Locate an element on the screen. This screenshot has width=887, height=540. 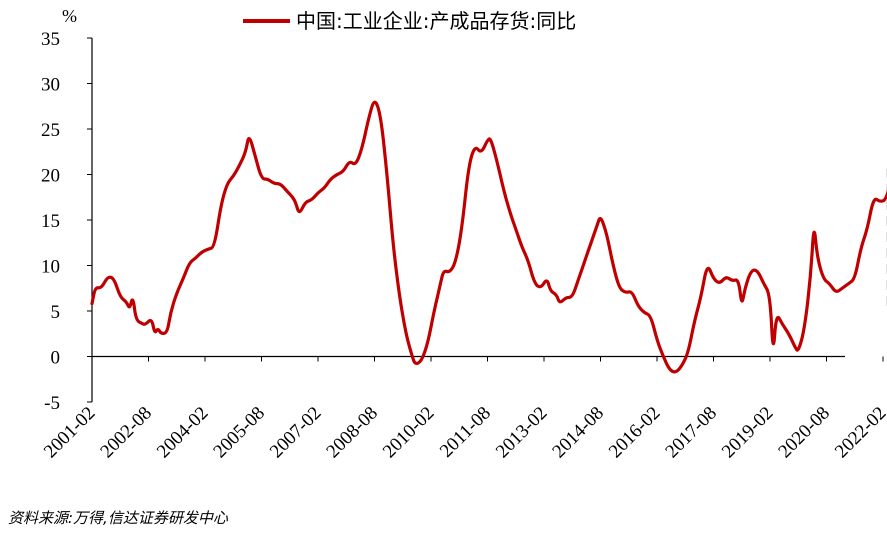
x-tick-label: 2019-02 is located at coordinates (748, 433).